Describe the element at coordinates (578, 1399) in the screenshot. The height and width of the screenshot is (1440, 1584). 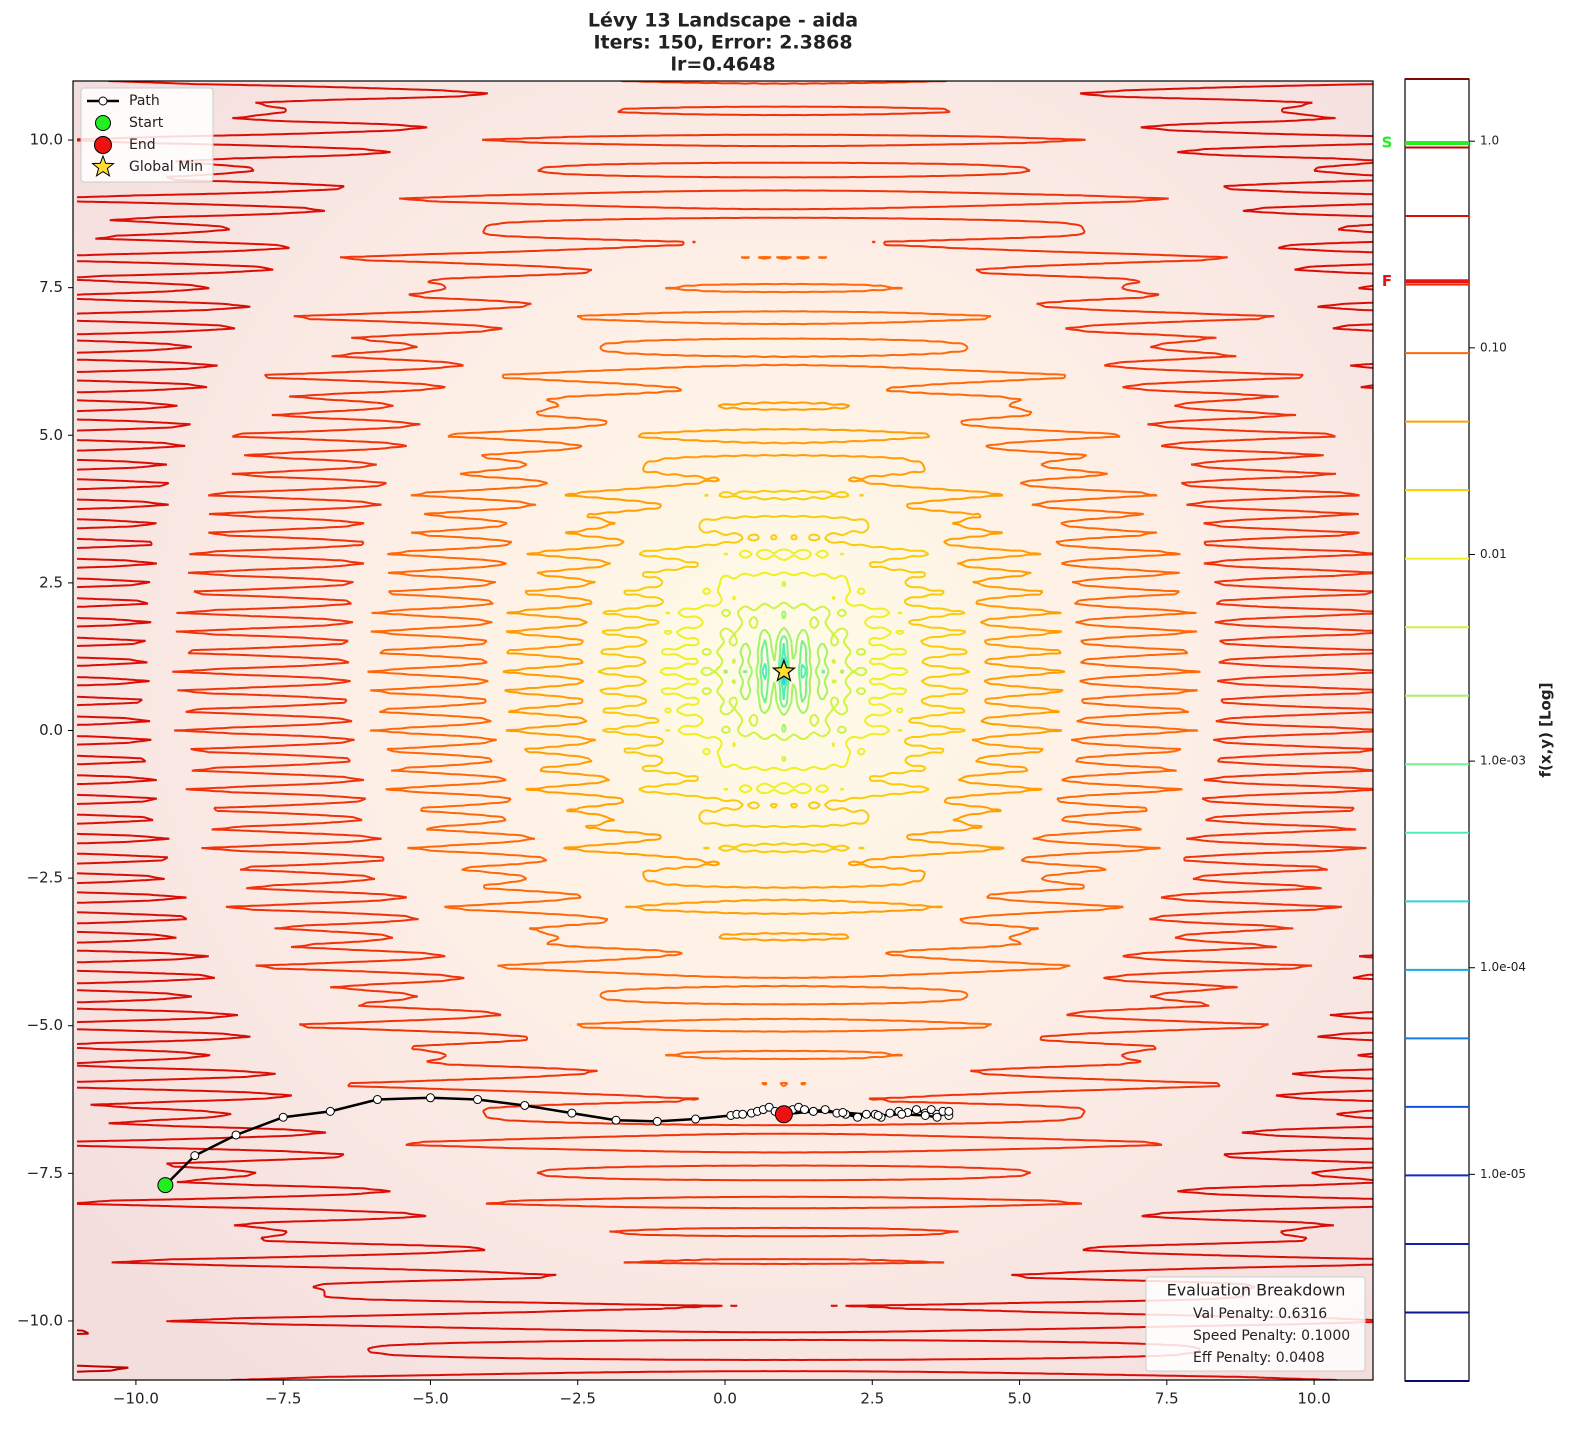
I see `x-tick-label: −2.5` at that location.